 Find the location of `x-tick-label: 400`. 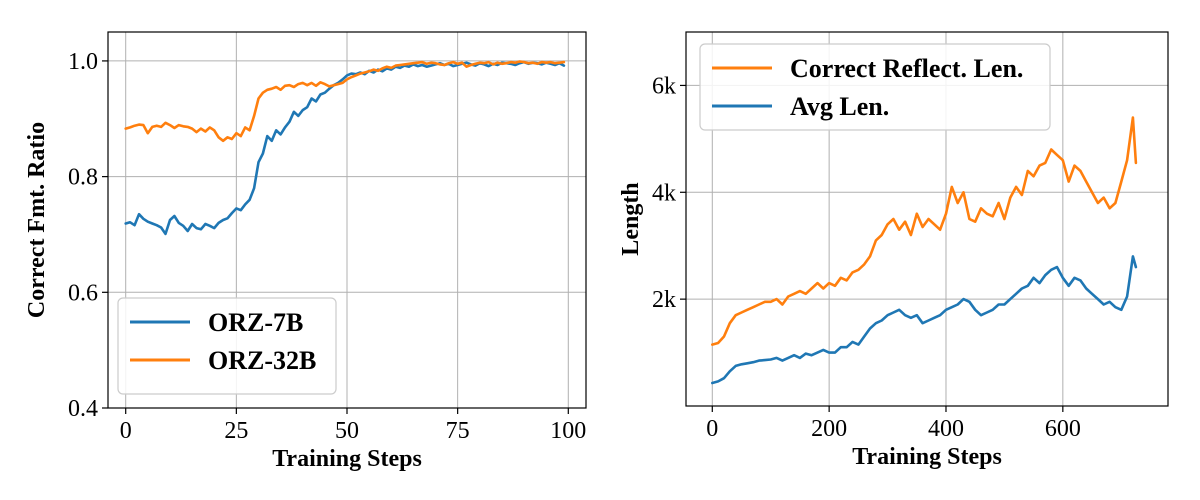

x-tick-label: 400 is located at coordinates (946, 429).